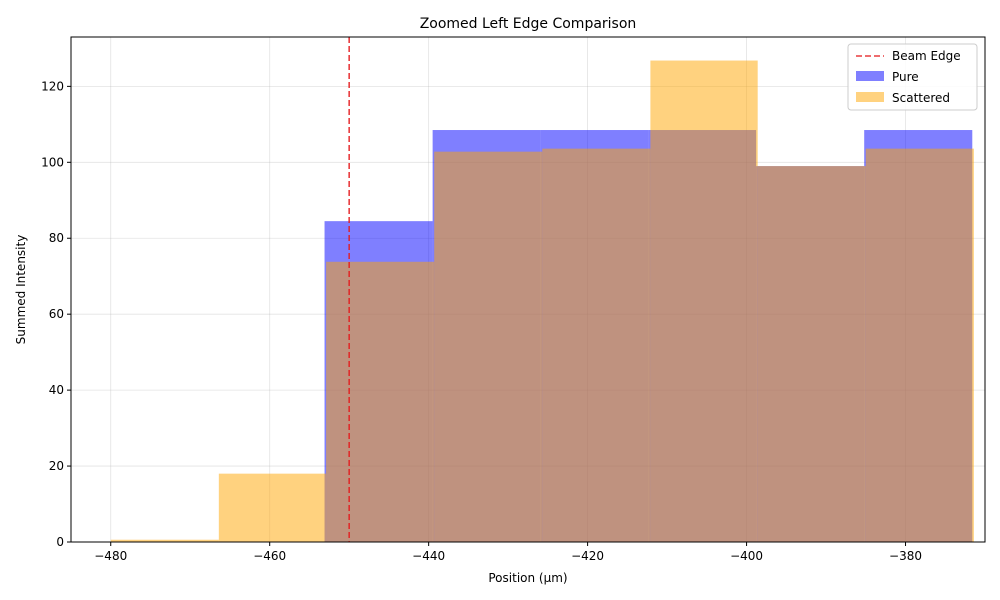 The height and width of the screenshot is (600, 1000). Describe the element at coordinates (870, 76) in the screenshot. I see `legend-swatch-pure` at that location.